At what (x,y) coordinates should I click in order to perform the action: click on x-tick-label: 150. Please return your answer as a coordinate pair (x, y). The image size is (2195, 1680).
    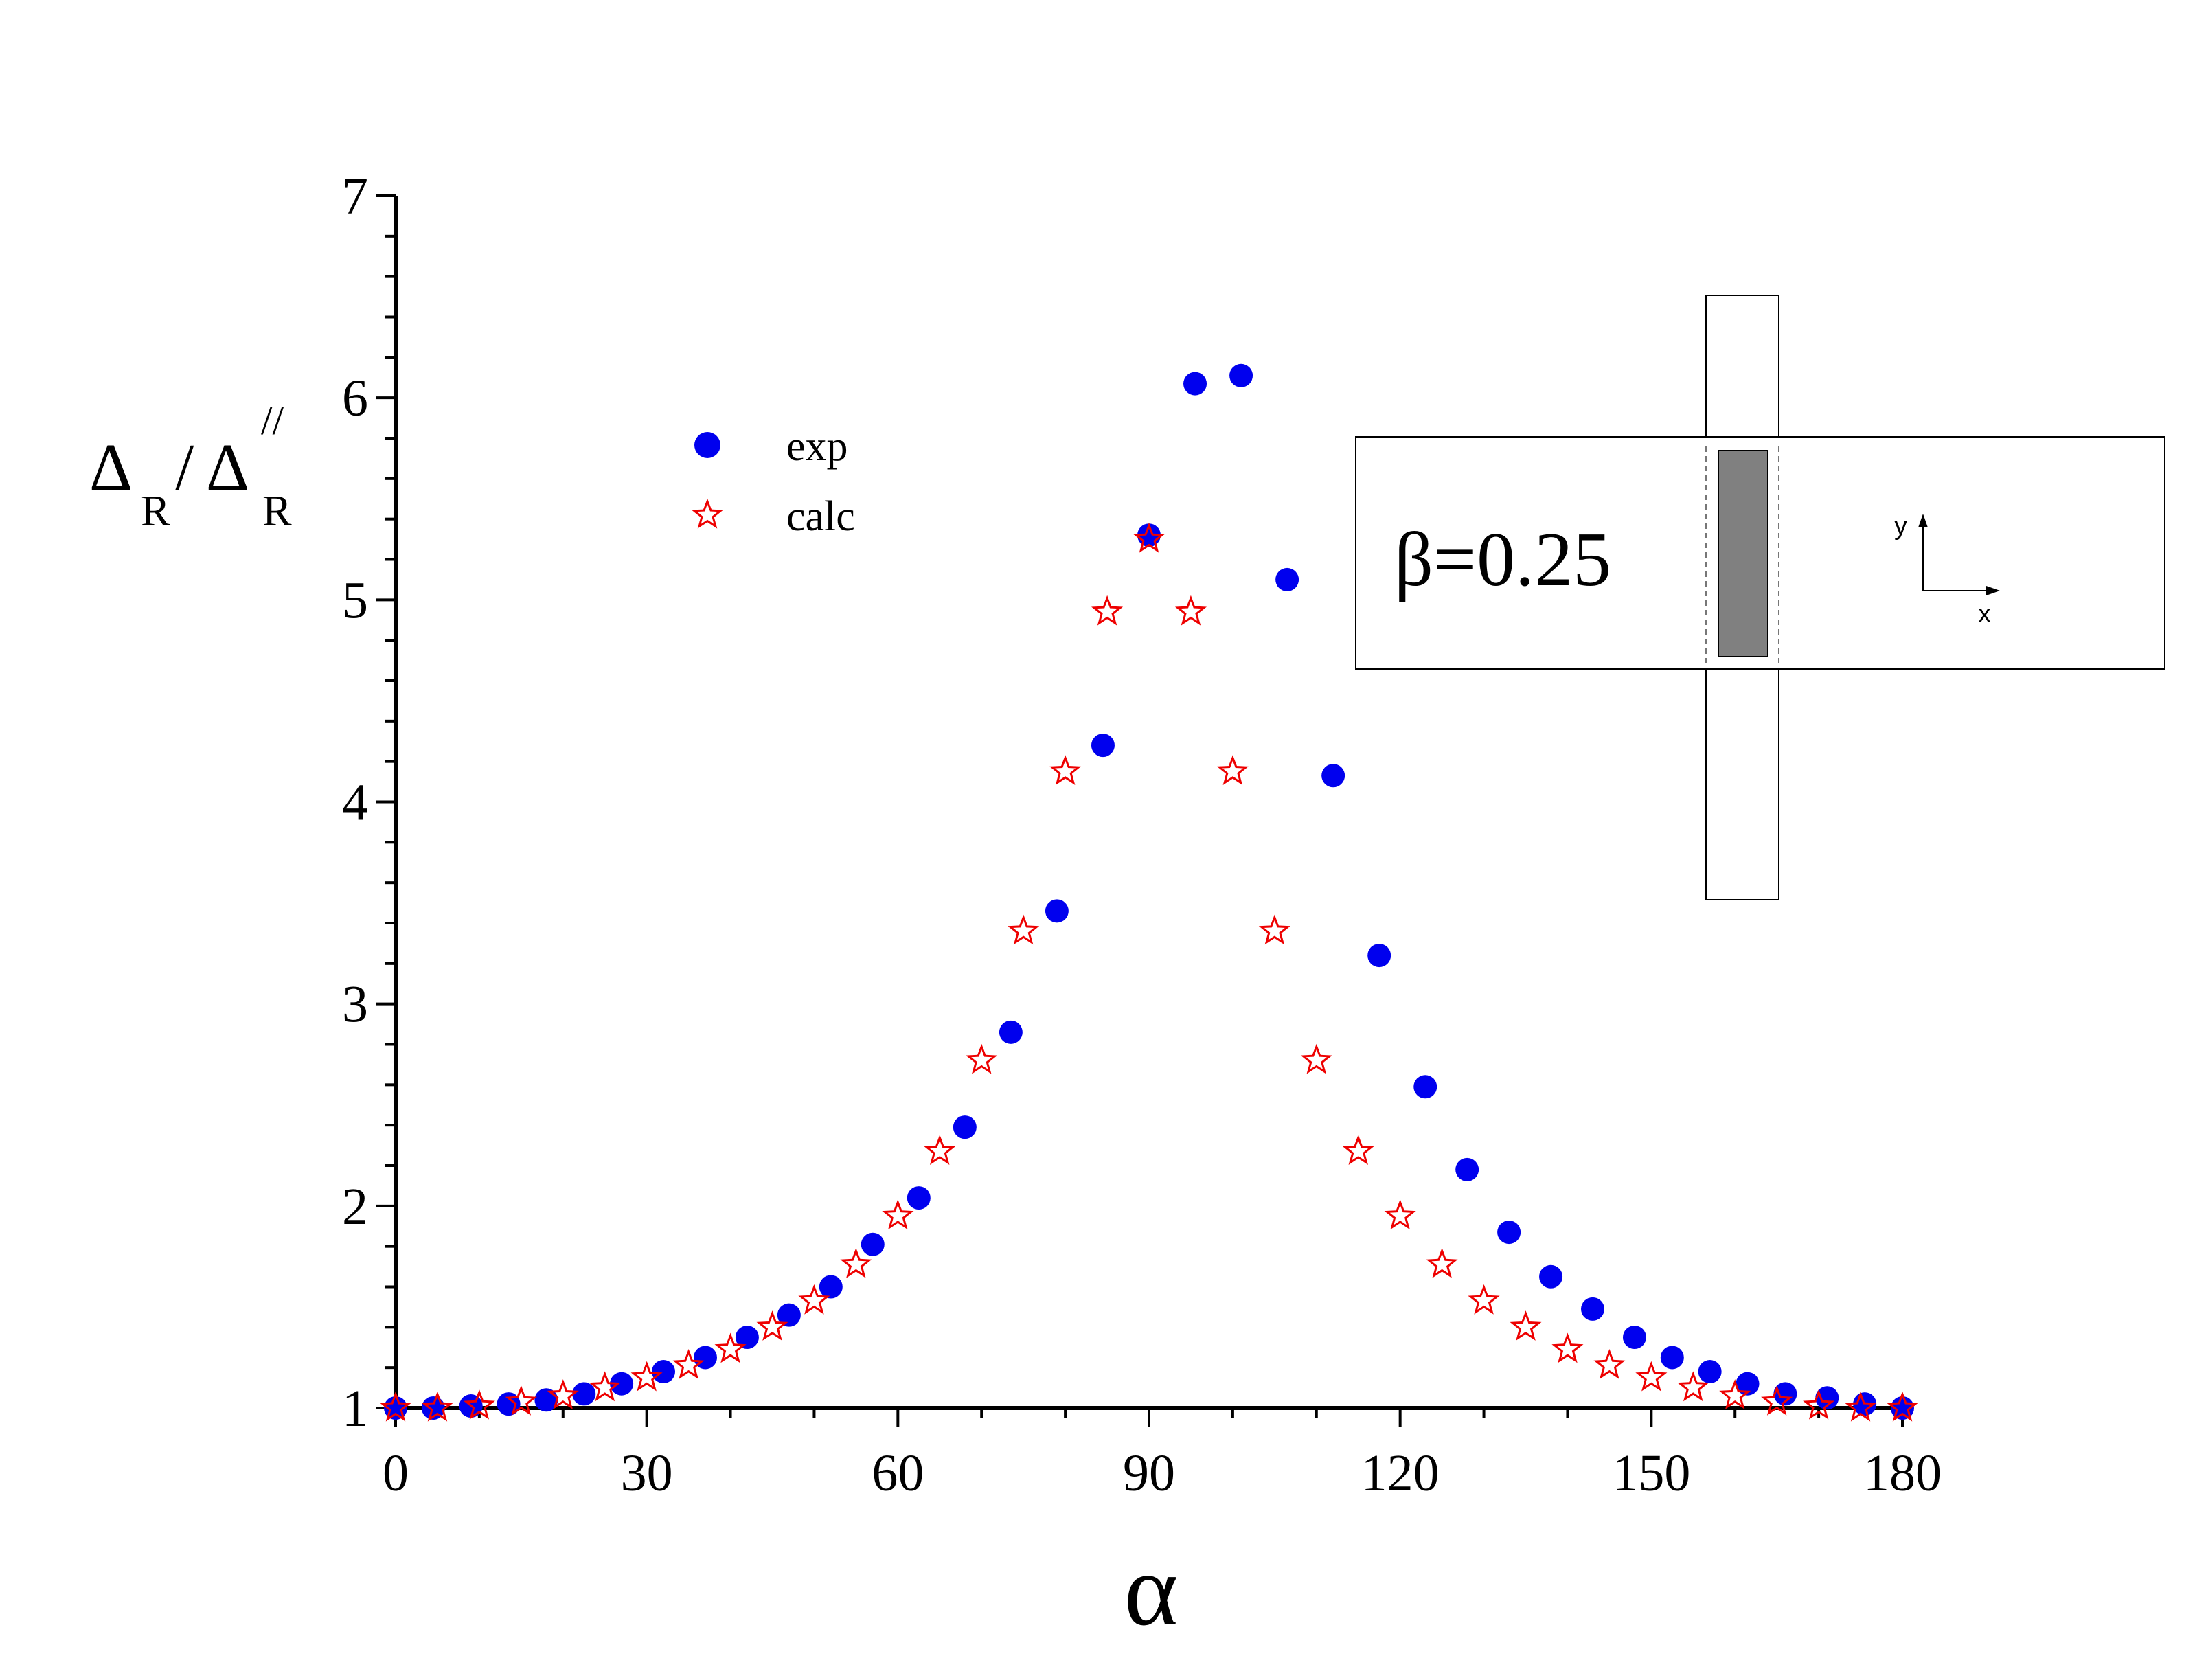
    Looking at the image, I should click on (1651, 1473).